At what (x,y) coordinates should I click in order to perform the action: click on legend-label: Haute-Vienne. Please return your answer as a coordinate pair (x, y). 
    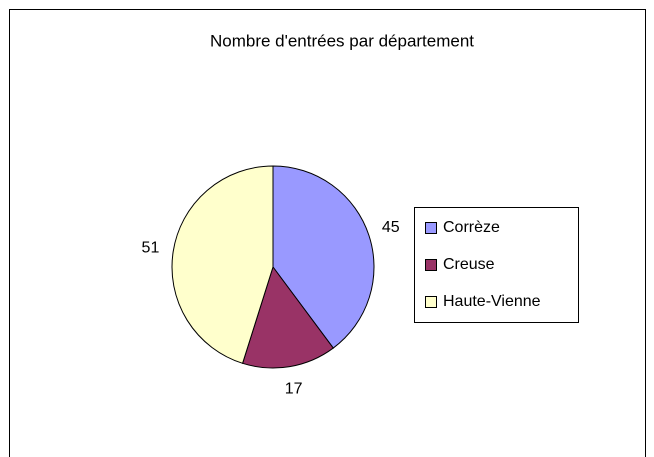
    Looking at the image, I should click on (492, 301).